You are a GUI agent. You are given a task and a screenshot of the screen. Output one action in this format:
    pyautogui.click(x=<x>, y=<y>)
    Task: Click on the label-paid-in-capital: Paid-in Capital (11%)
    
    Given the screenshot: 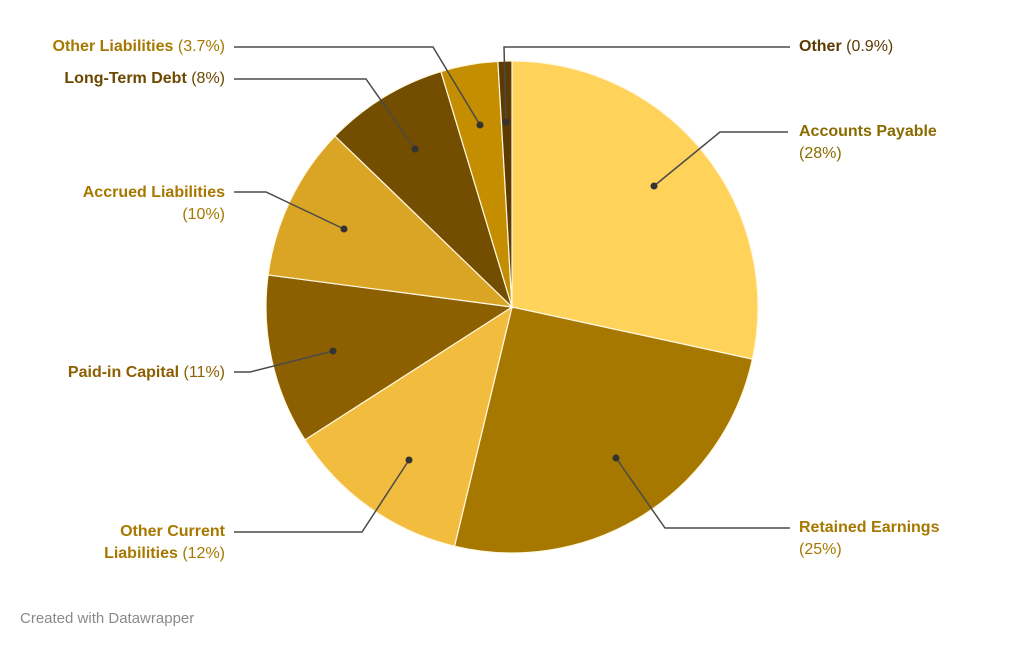 What is the action you would take?
    pyautogui.click(x=146, y=373)
    